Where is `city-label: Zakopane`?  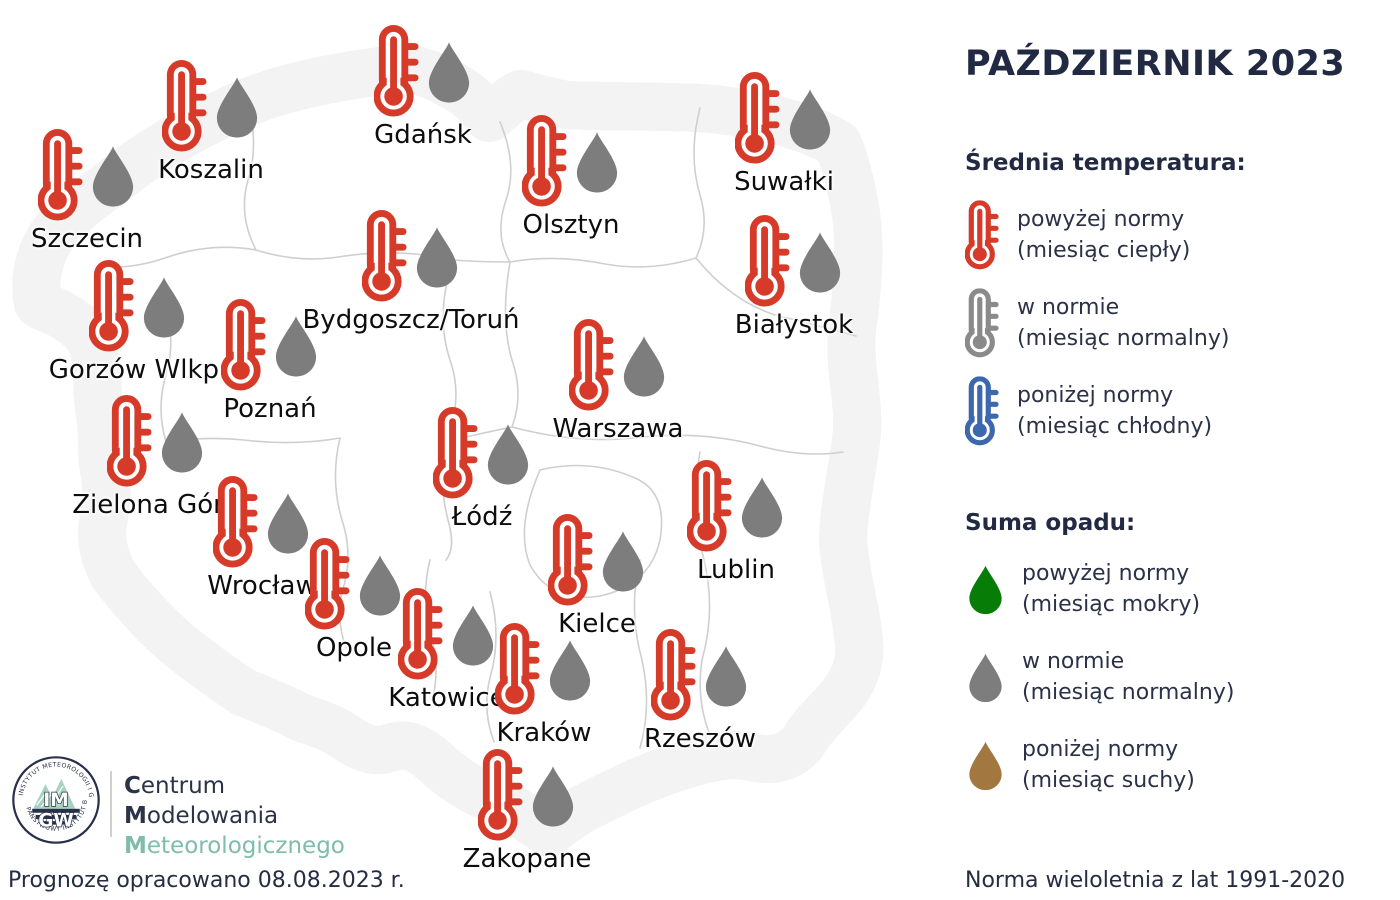 city-label: Zakopane is located at coordinates (527, 859).